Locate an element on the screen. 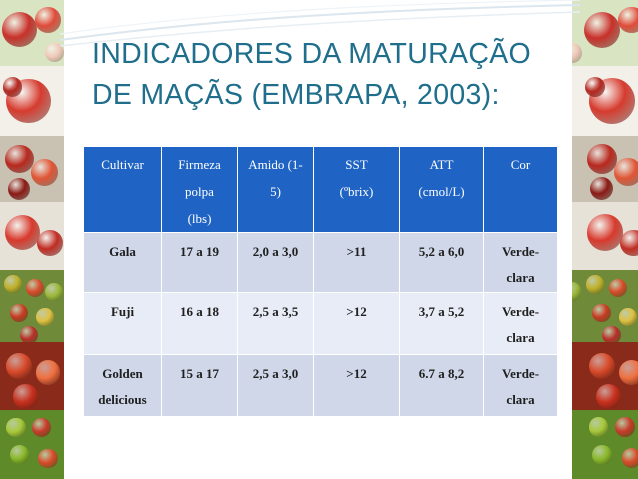 Image resolution: width=638 pixels, height=479 pixels. header-cultivar: Cultivar is located at coordinates (122, 189).